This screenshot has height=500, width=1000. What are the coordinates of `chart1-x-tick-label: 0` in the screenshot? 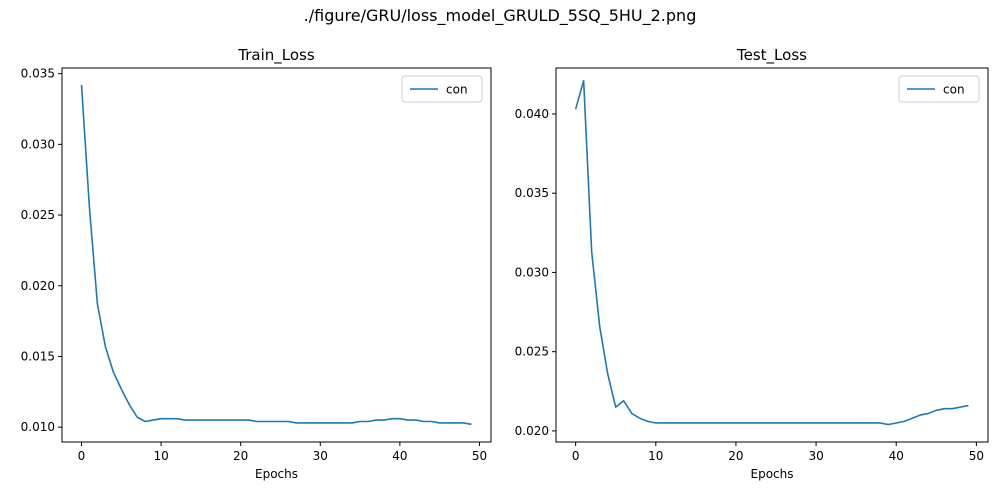 It's located at (82, 456).